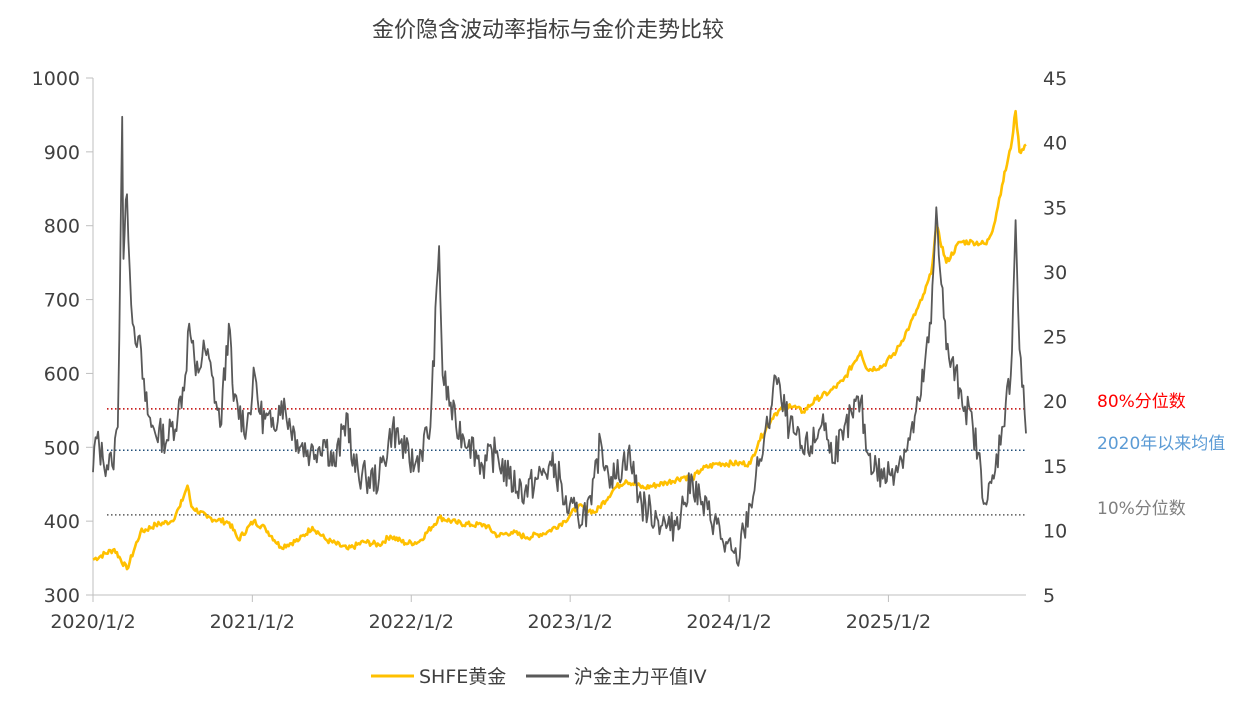 The image size is (1246, 708). Describe the element at coordinates (62, 522) in the screenshot. I see `y-left-tick-label: 400` at that location.